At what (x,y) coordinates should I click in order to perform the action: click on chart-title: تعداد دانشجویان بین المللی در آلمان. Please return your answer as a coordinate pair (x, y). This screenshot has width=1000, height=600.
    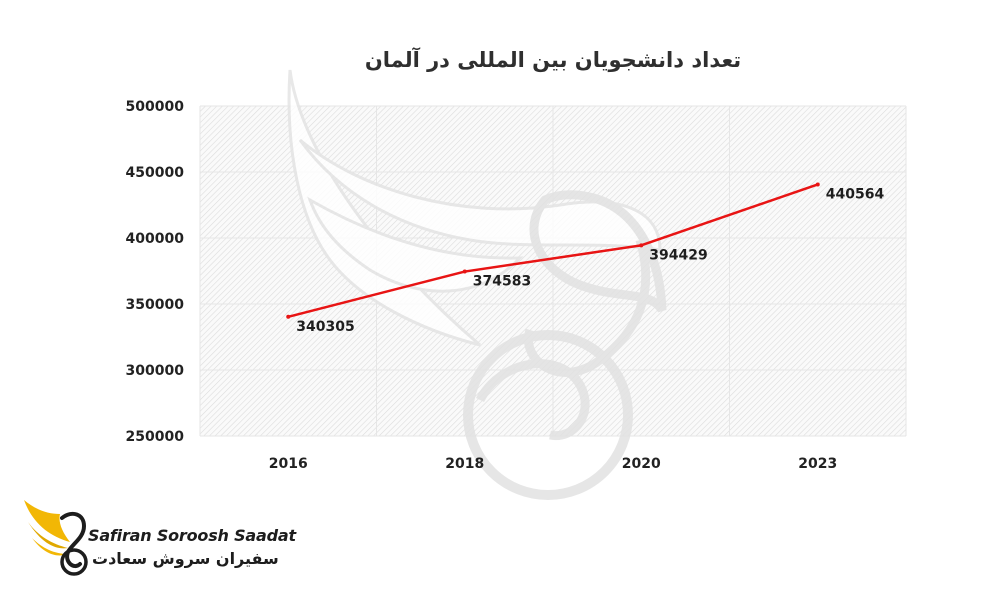
    Looking at the image, I should click on (553, 60).